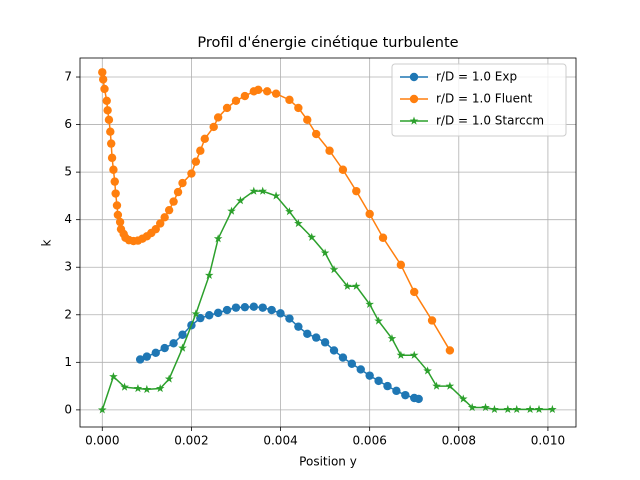 The height and width of the screenshot is (480, 640). Describe the element at coordinates (548, 441) in the screenshot. I see `x-tick-label: 0.010` at that location.